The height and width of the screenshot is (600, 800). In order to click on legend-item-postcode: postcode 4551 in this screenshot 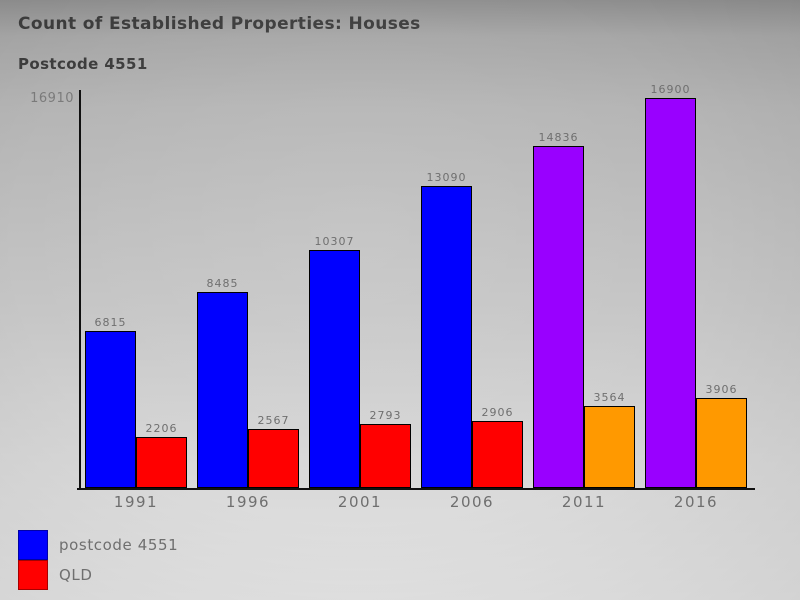, I will do `click(98, 545)`.